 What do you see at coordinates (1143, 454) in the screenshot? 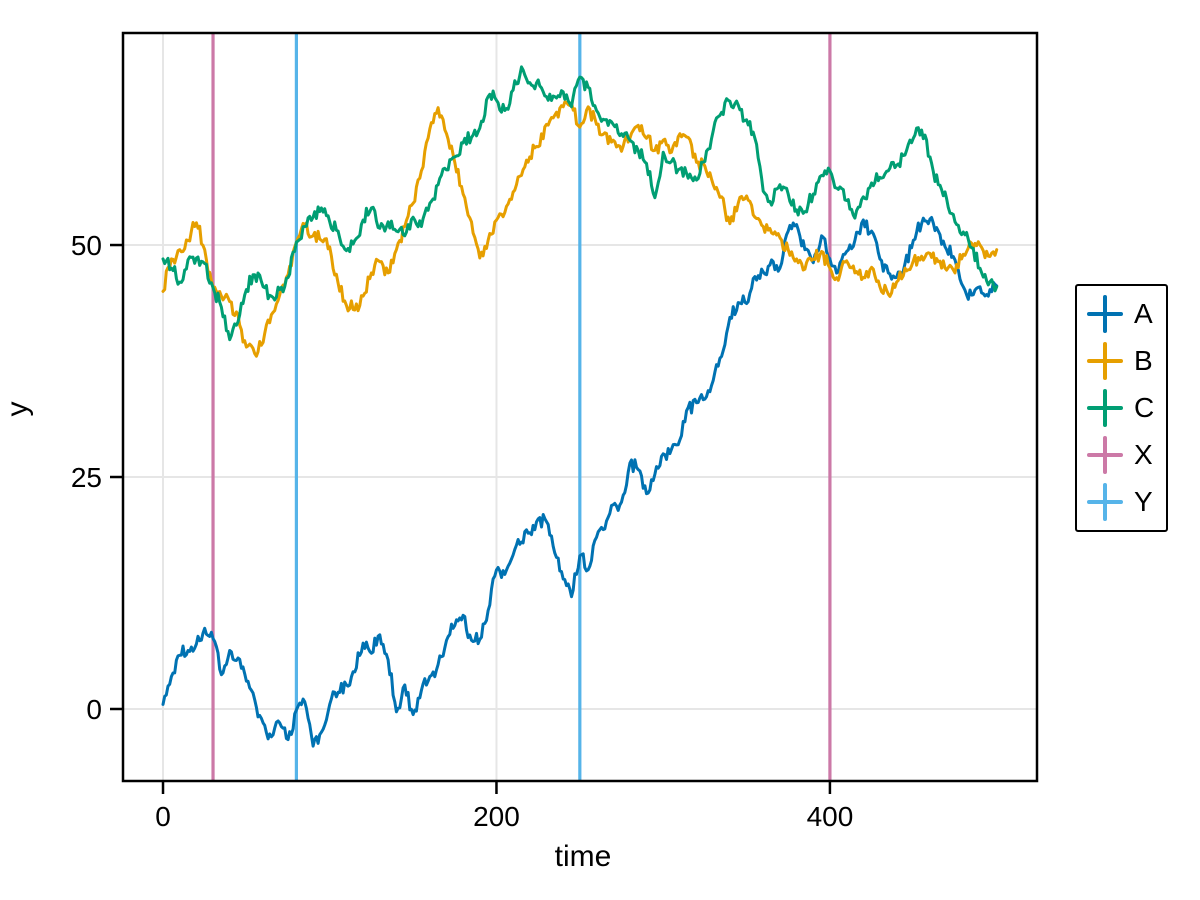
I see `legend-label: X` at bounding box center [1143, 454].